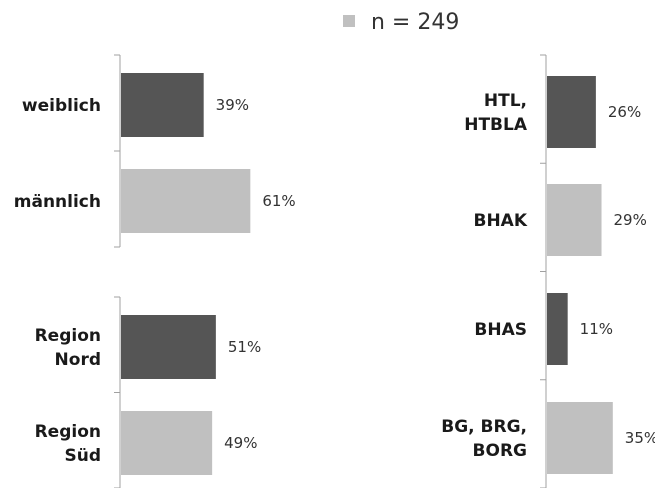 The image size is (655, 488). I want to click on category-label-line: Süd, so click(82, 456).